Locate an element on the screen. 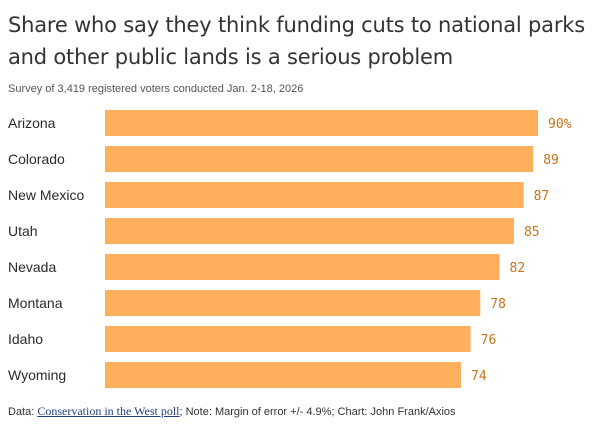 This screenshot has width=598, height=428. category-label-arizona: Arizona is located at coordinates (32, 123).